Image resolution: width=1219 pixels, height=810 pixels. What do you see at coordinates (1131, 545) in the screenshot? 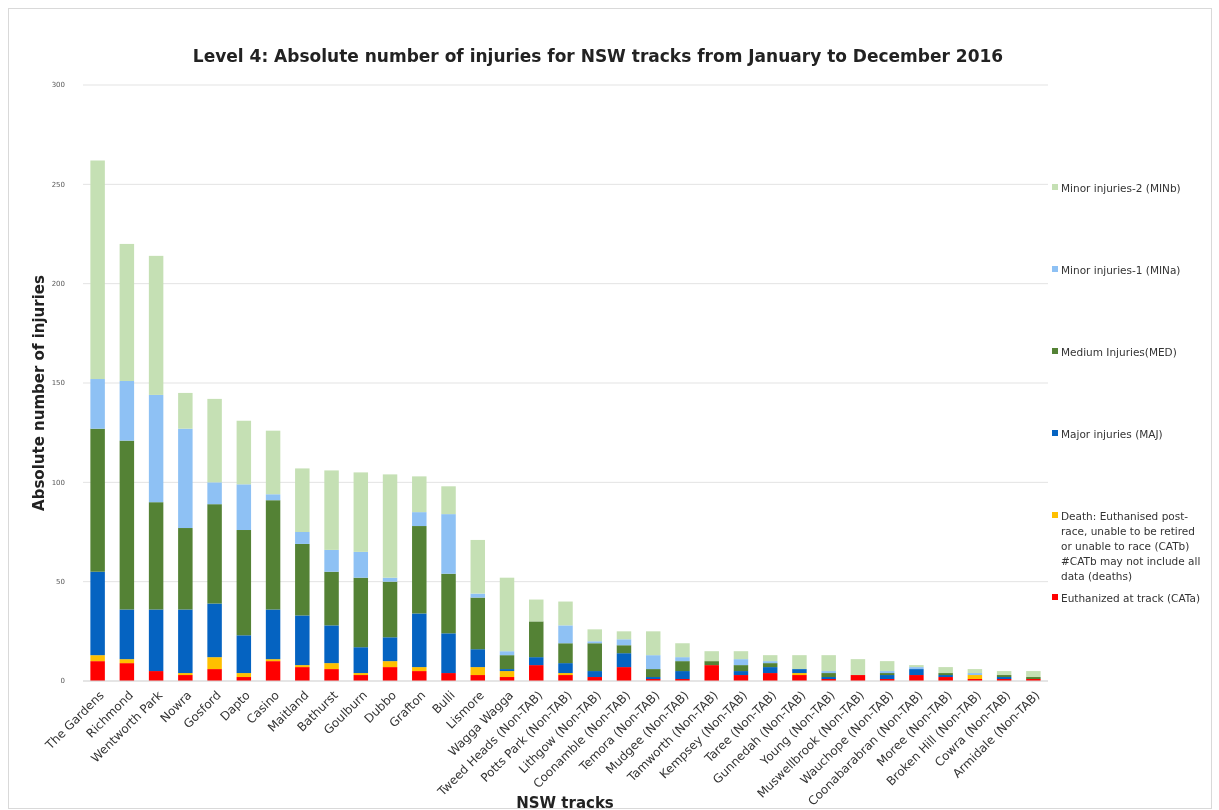
I see `legend-label: Death: Euthanised post-race, unable to be retired or unable to race (CATb) #CATb may not include all data (deaths)` at bounding box center [1131, 545].